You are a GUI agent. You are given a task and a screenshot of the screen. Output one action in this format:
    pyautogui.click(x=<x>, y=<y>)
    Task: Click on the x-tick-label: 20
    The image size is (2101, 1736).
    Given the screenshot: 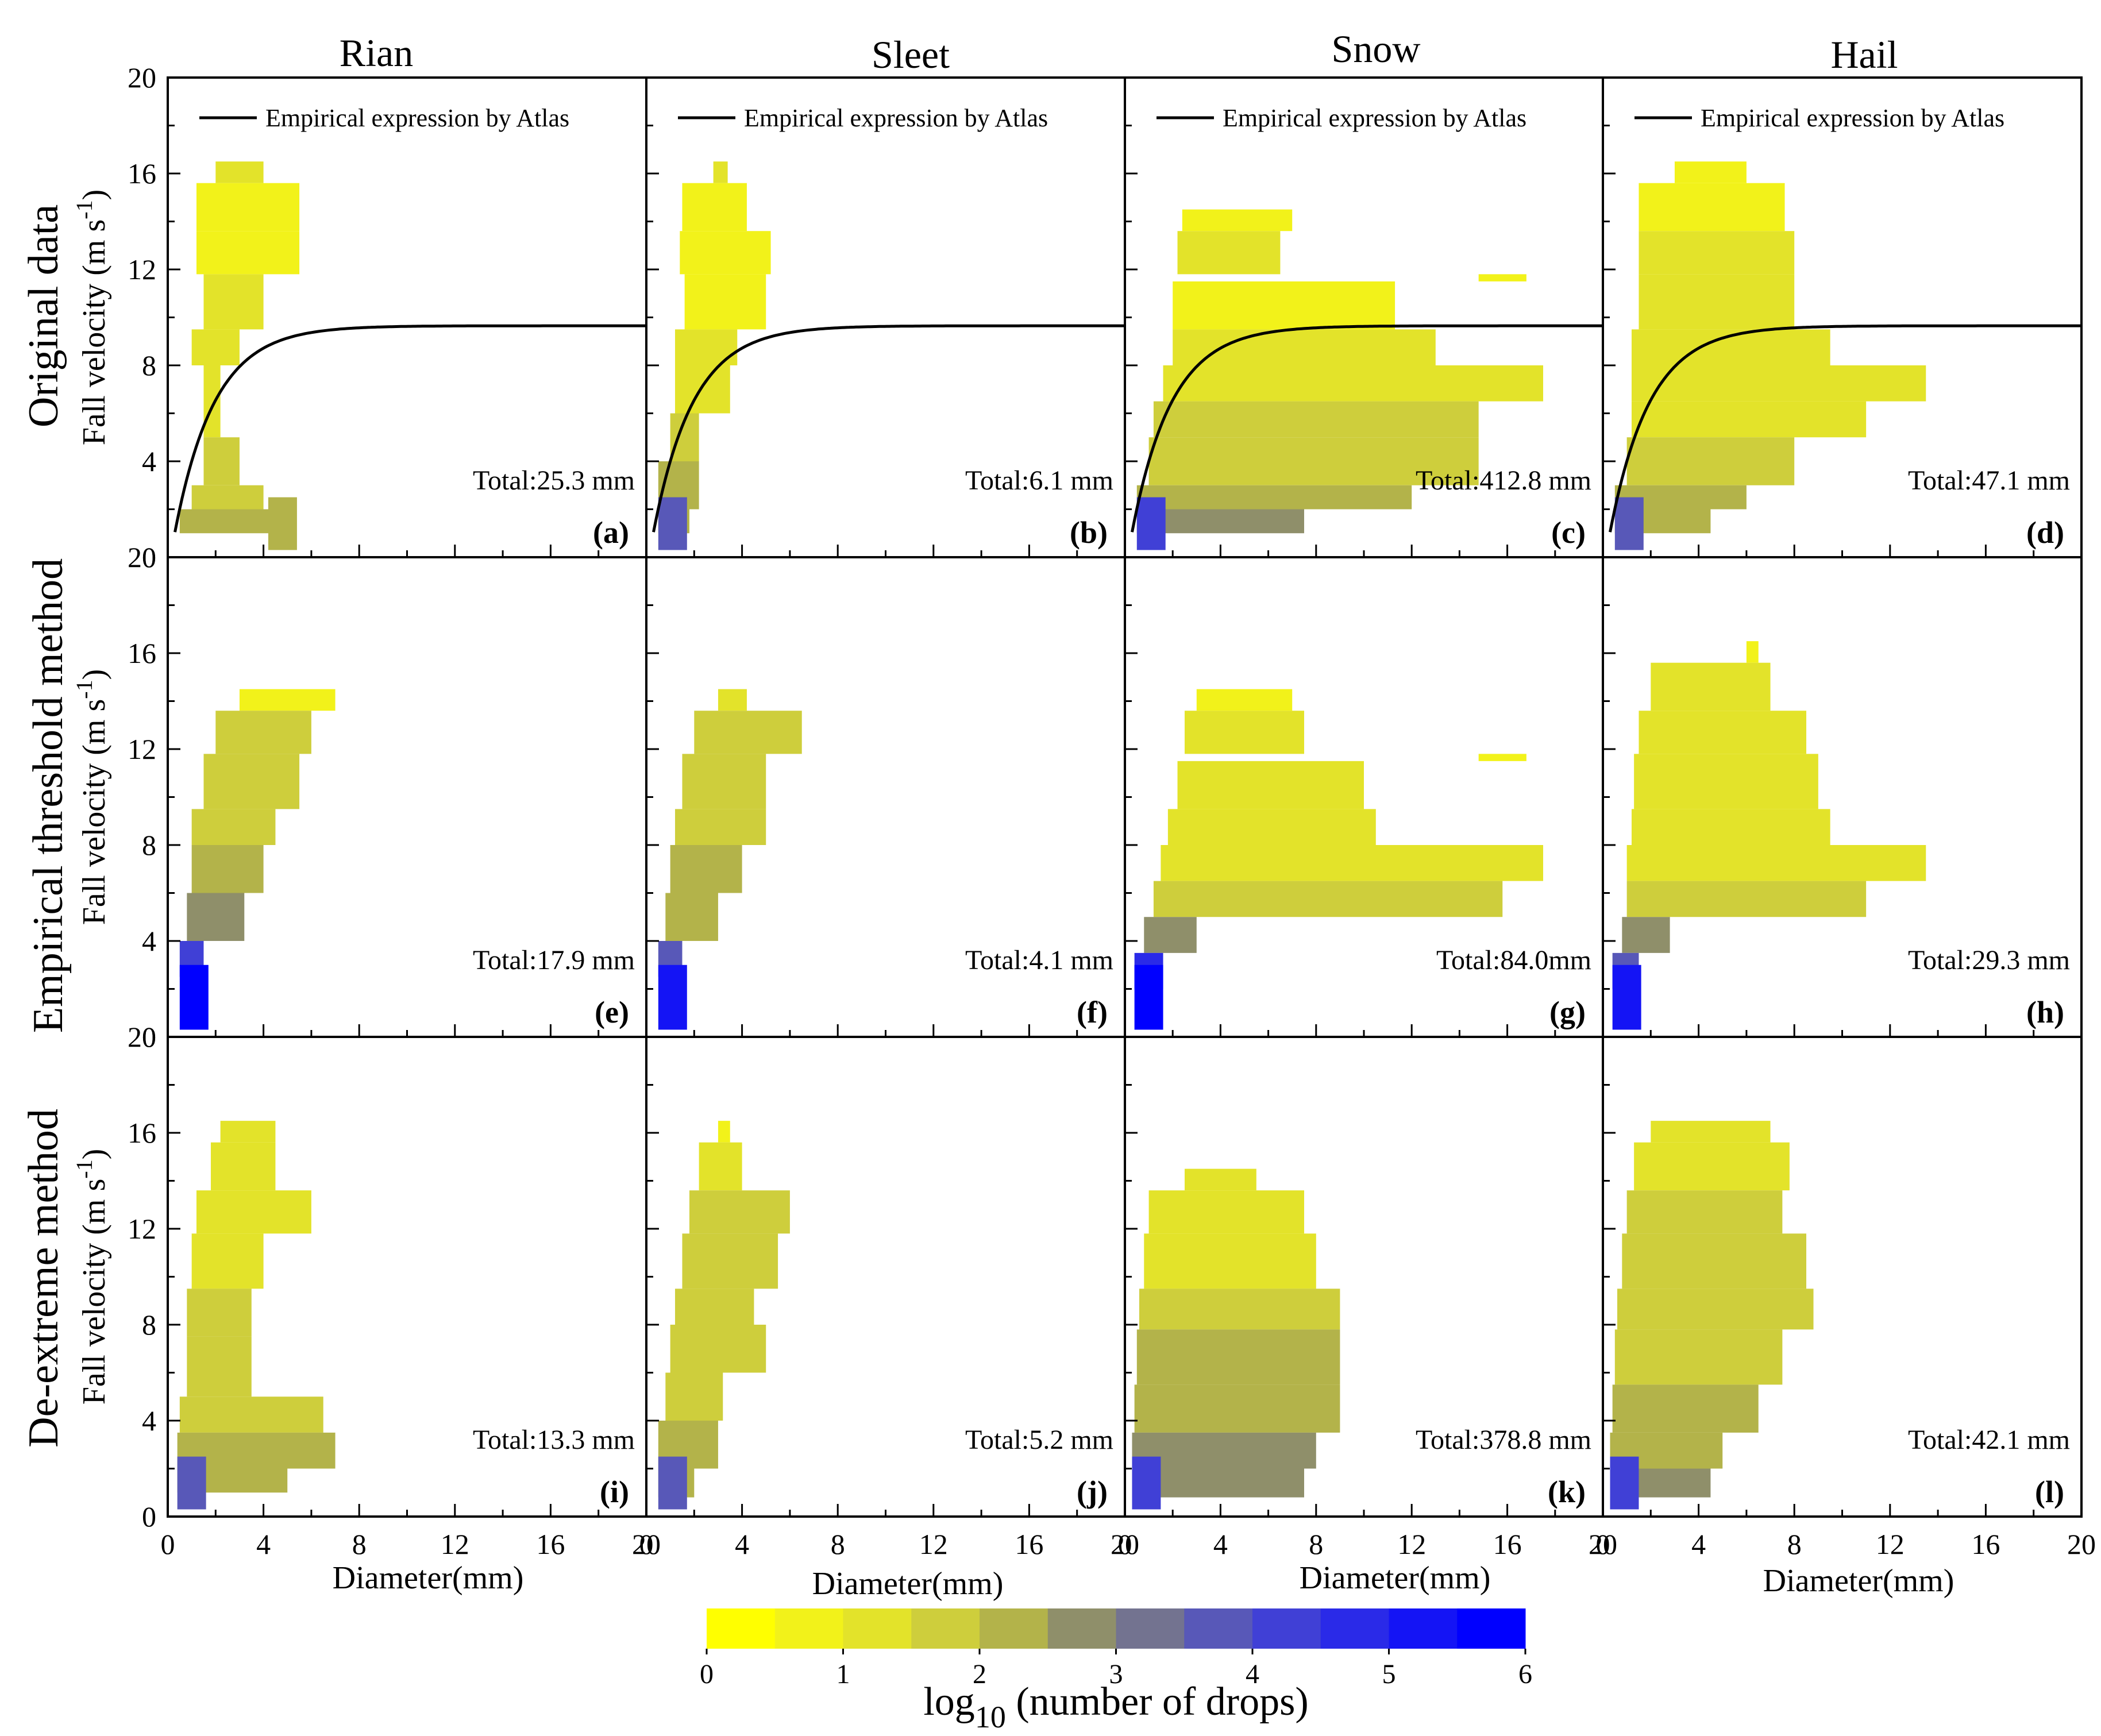 What is the action you would take?
    pyautogui.click(x=1603, y=1544)
    